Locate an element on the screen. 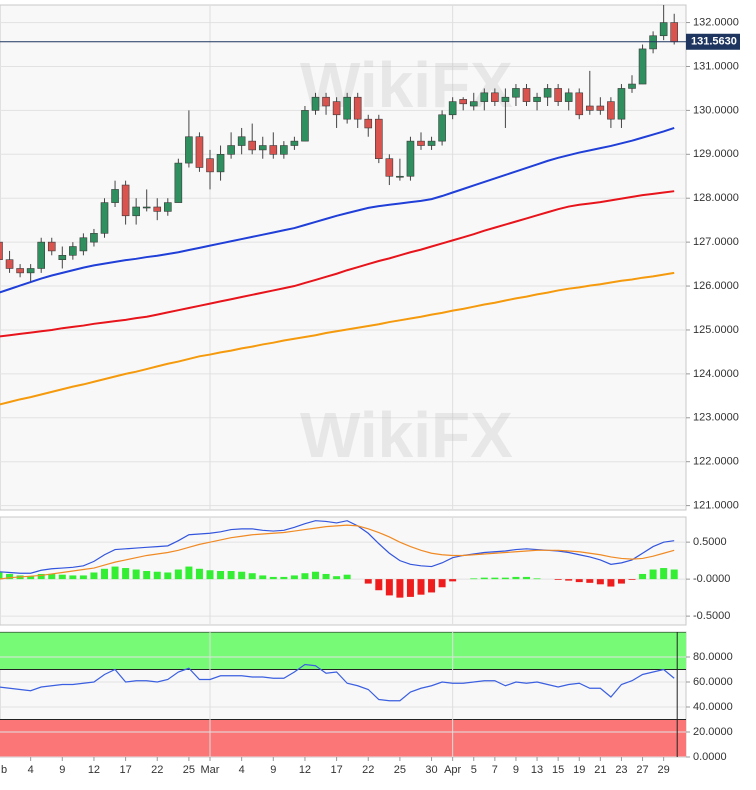 The width and height of the screenshot is (756, 790). y-tick-label: 20.0000 is located at coordinates (713, 732).